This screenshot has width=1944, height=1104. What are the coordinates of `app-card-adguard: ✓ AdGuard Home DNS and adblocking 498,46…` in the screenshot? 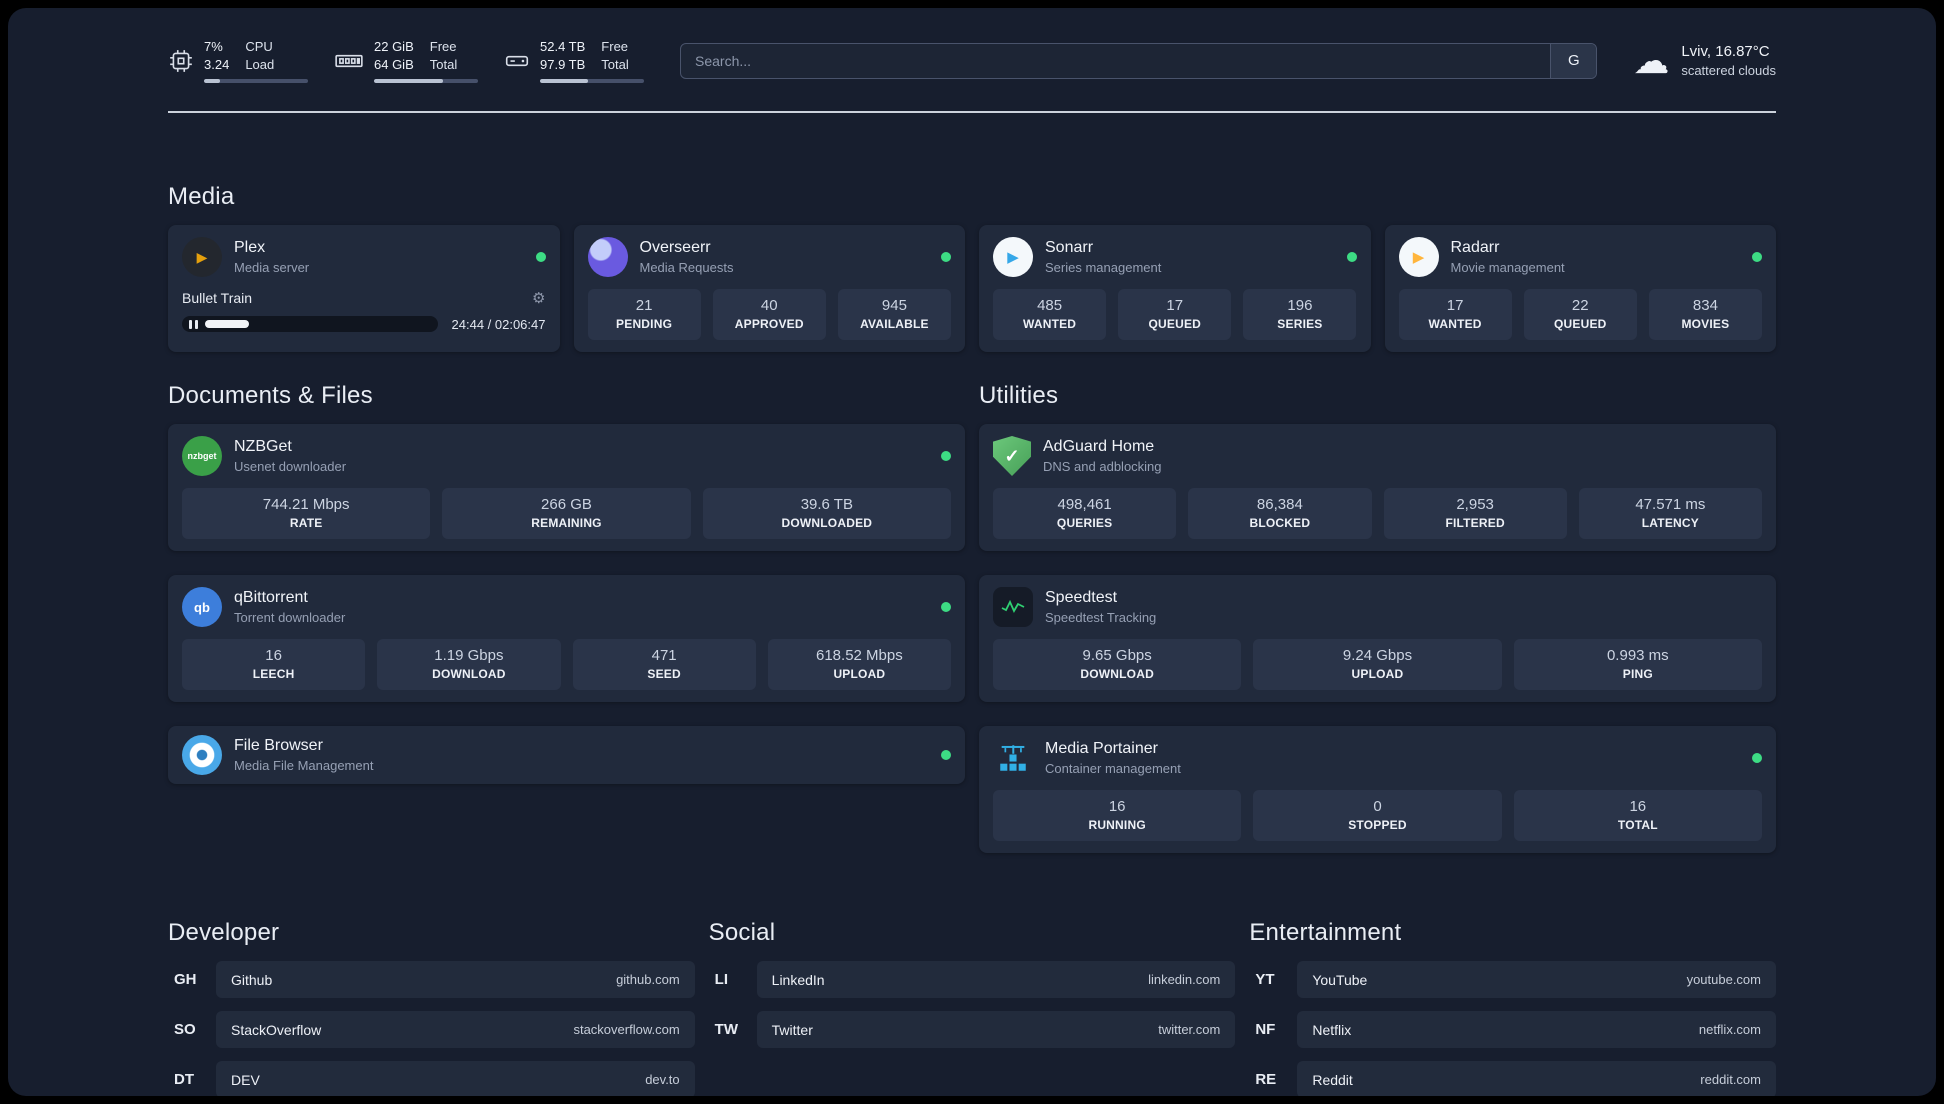 It's located at (1377, 487).